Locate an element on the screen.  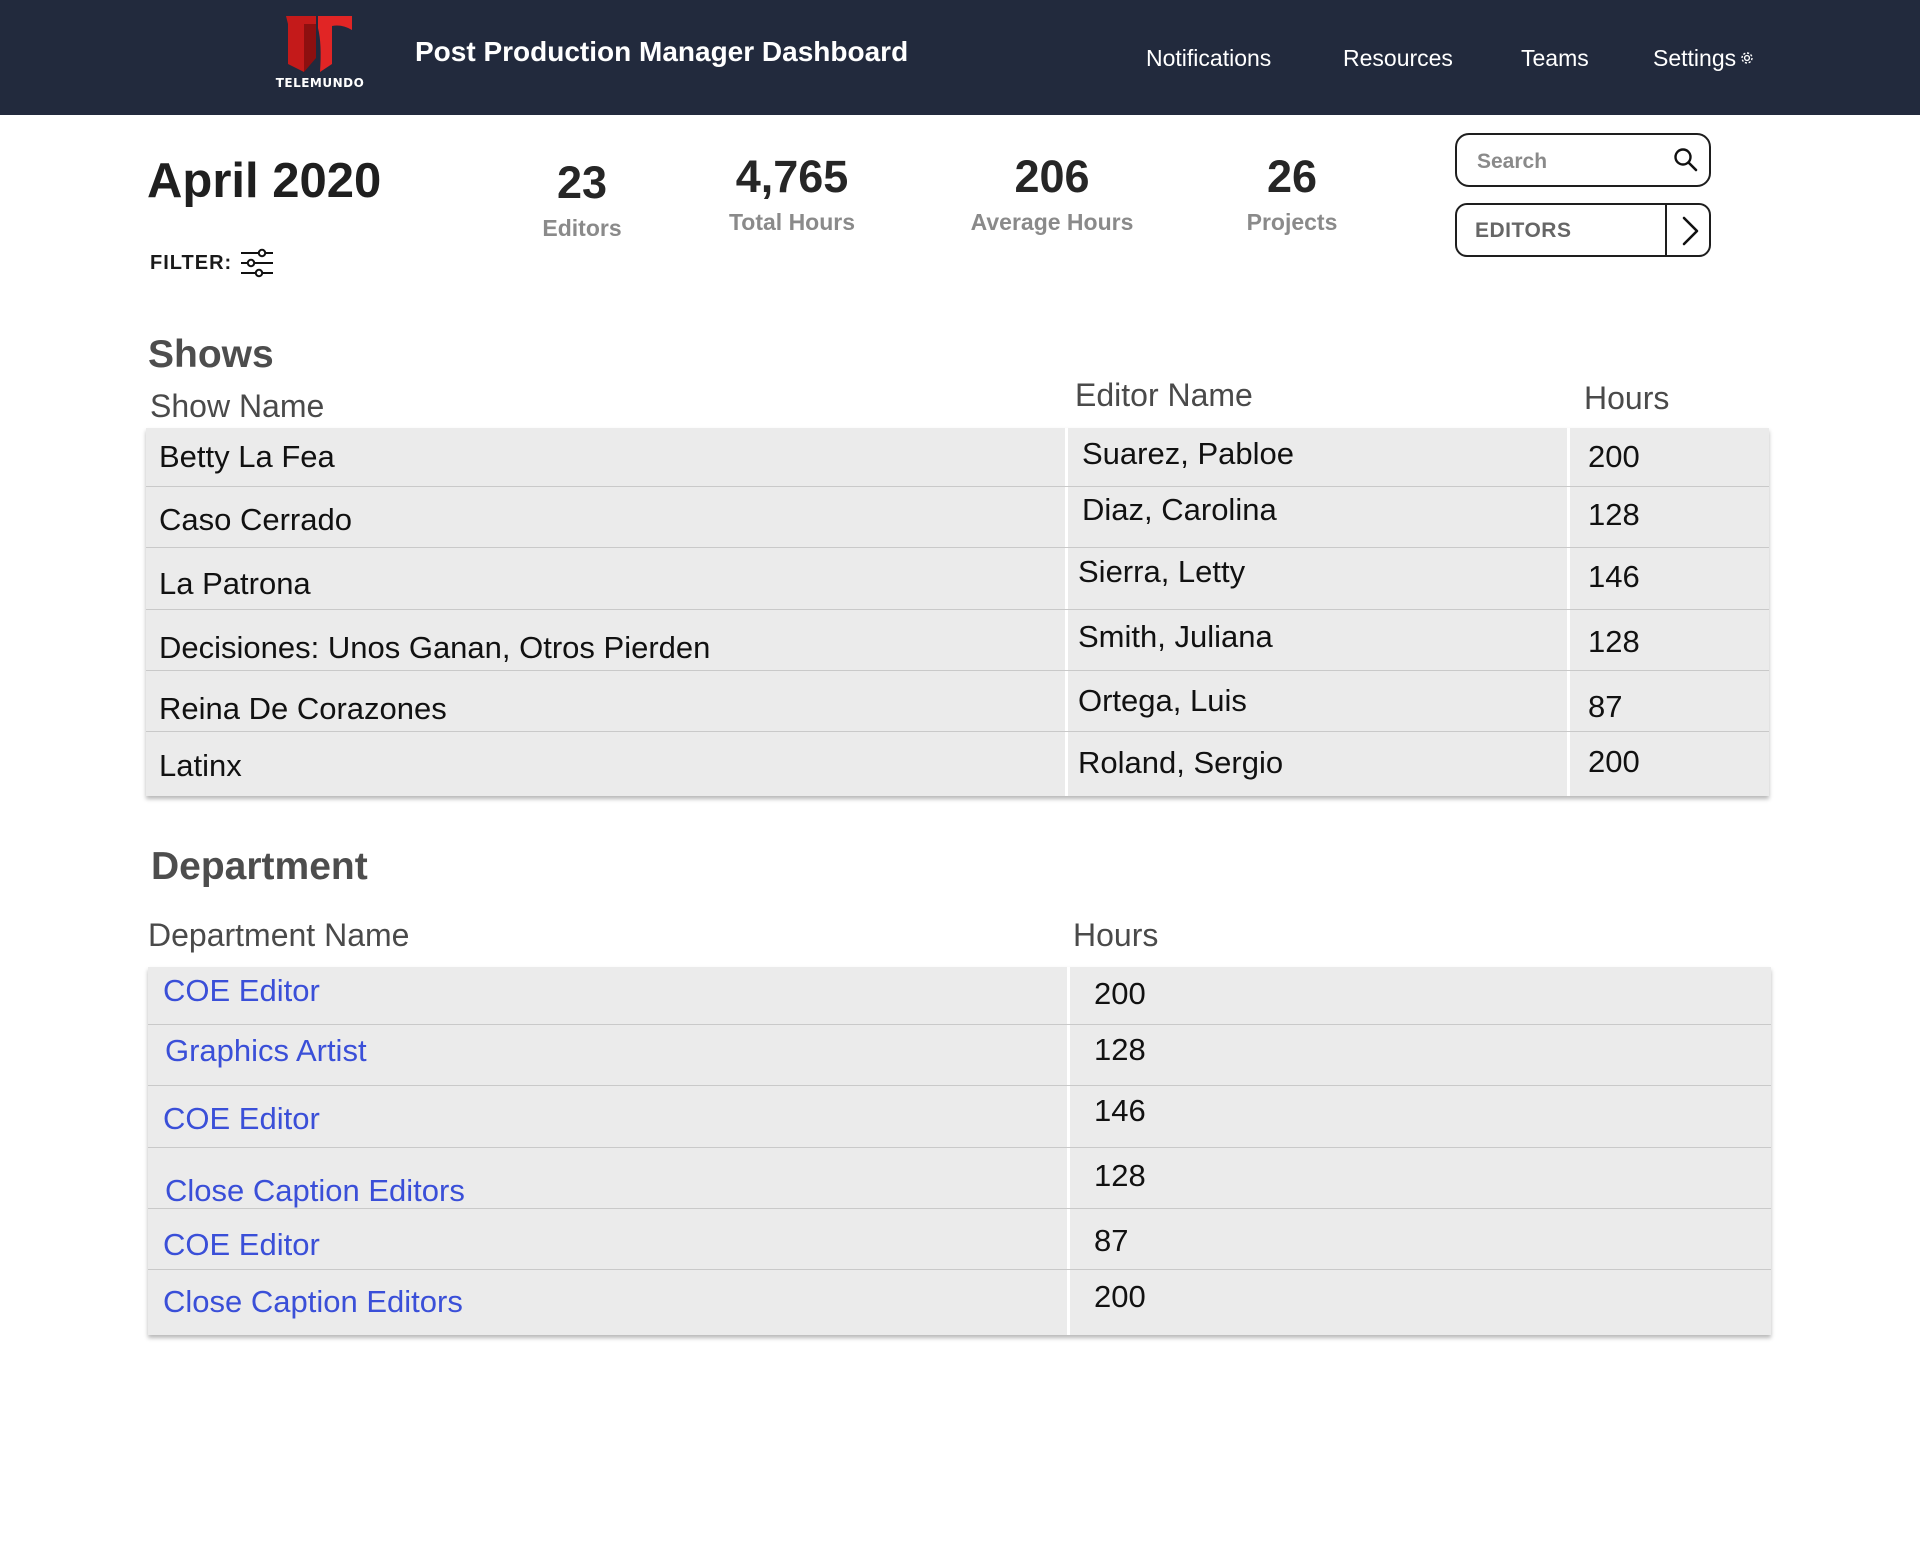
table-row: La Patrona Sierra, Letty 146 is located at coordinates (957, 579).